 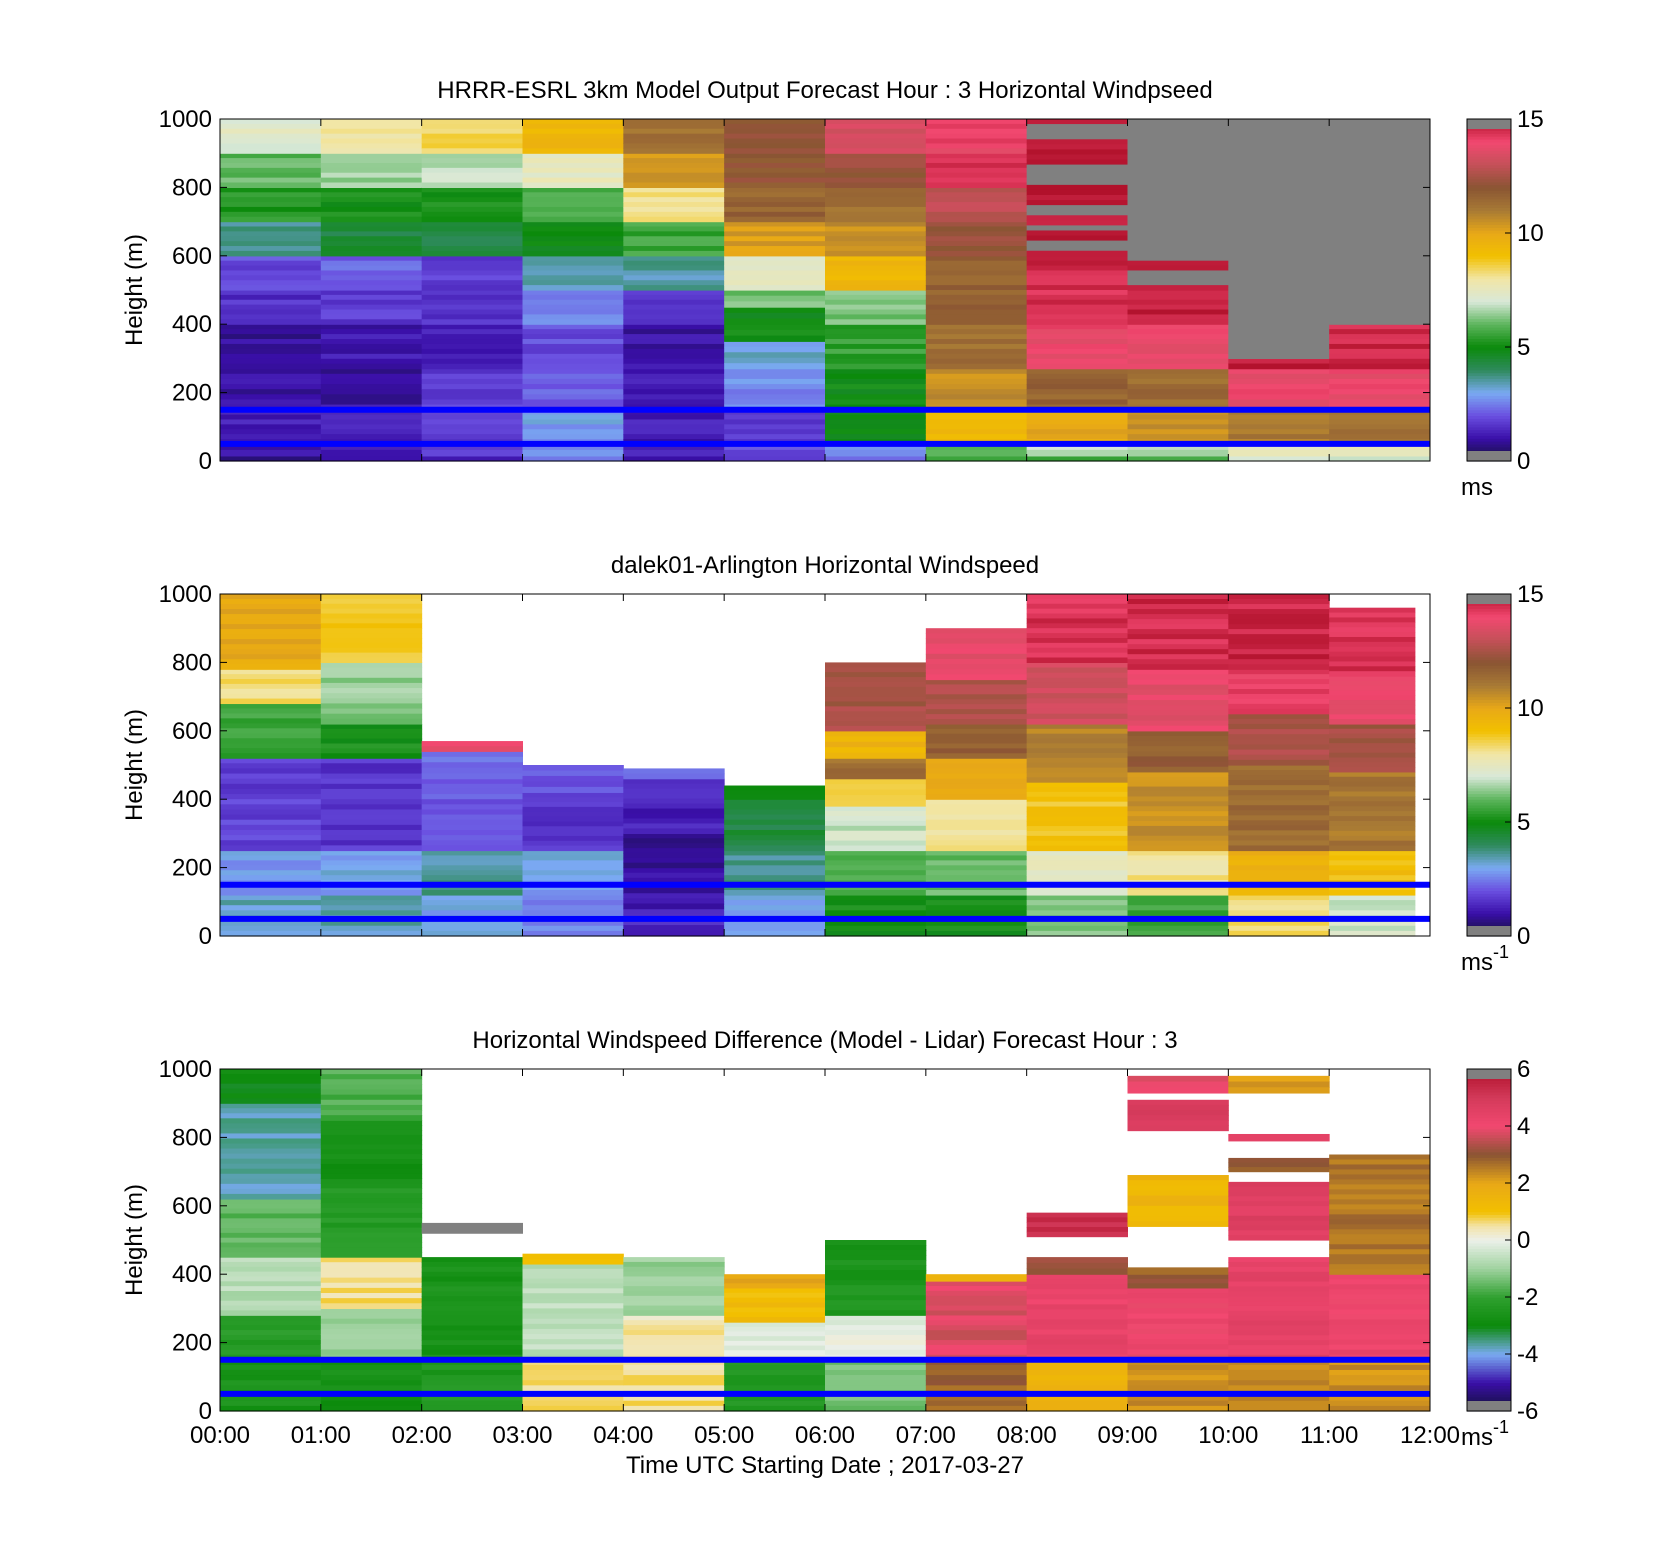 What do you see at coordinates (1477, 487) in the screenshot?
I see `colorbar-unit-label: ms` at bounding box center [1477, 487].